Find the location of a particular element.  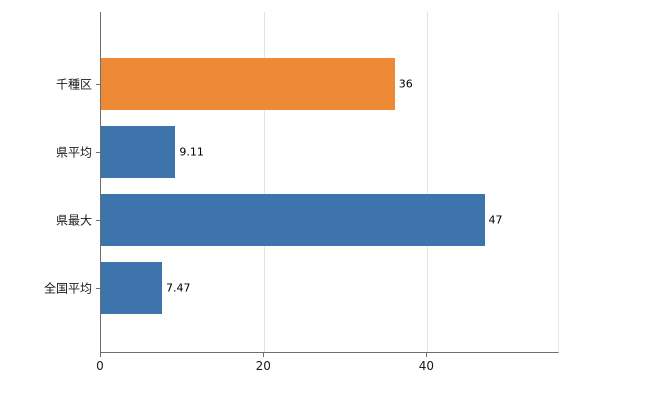

bar-value-label: 9.11 is located at coordinates (191, 152).